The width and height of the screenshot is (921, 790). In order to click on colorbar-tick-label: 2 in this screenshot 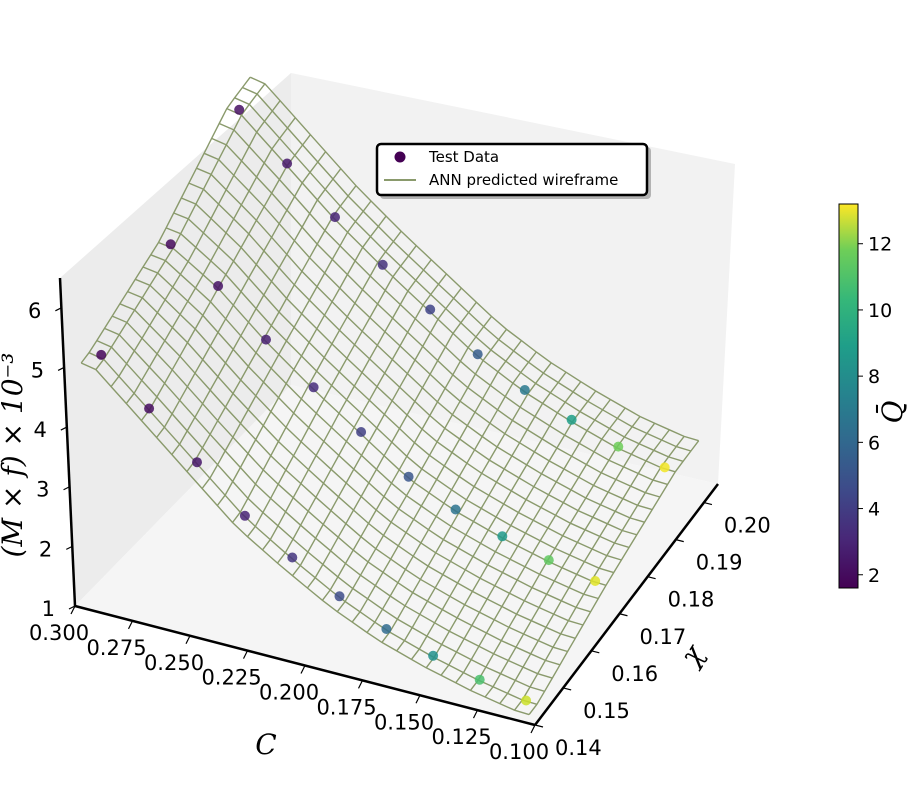, I will do `click(874, 576)`.